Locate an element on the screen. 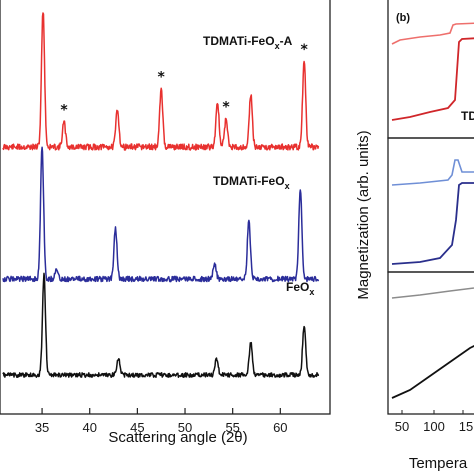 This screenshot has width=474, height=474. magnetization-tick-label: 50 is located at coordinates (402, 426).